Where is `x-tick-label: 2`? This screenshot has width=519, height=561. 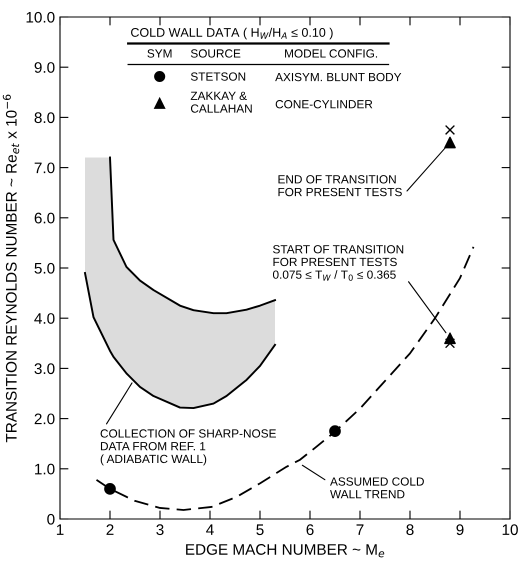
x-tick-label: 2 is located at coordinates (110, 529).